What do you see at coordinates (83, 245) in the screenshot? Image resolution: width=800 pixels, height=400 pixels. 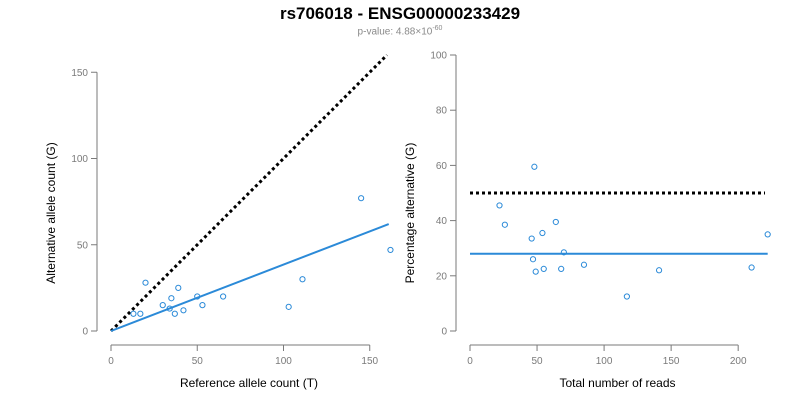 I see `left-y-tick-label: 50` at bounding box center [83, 245].